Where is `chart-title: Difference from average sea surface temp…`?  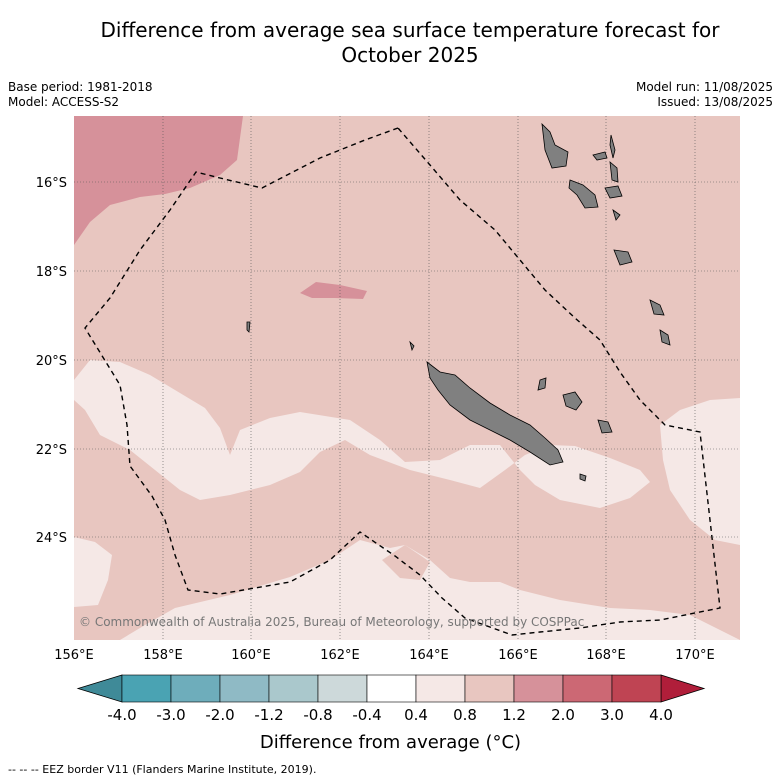 chart-title: Difference from average sea surface temp… is located at coordinates (410, 43).